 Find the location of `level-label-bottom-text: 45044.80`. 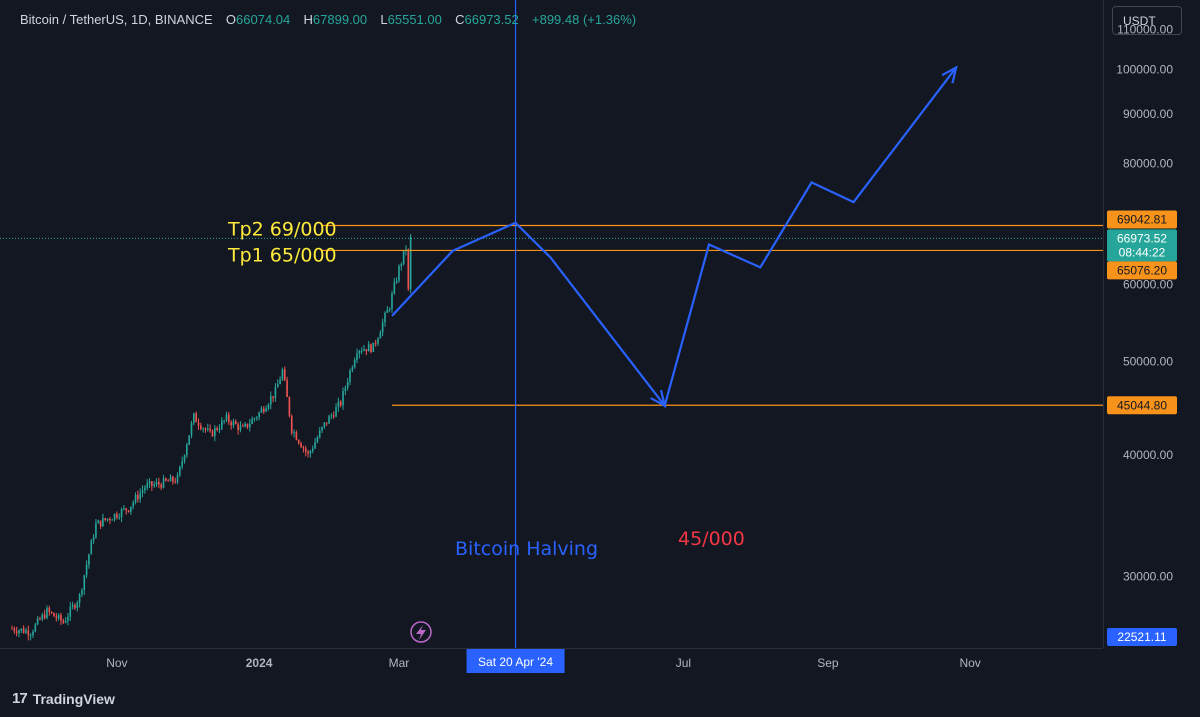

level-label-bottom-text: 45044.80 is located at coordinates (1142, 405).